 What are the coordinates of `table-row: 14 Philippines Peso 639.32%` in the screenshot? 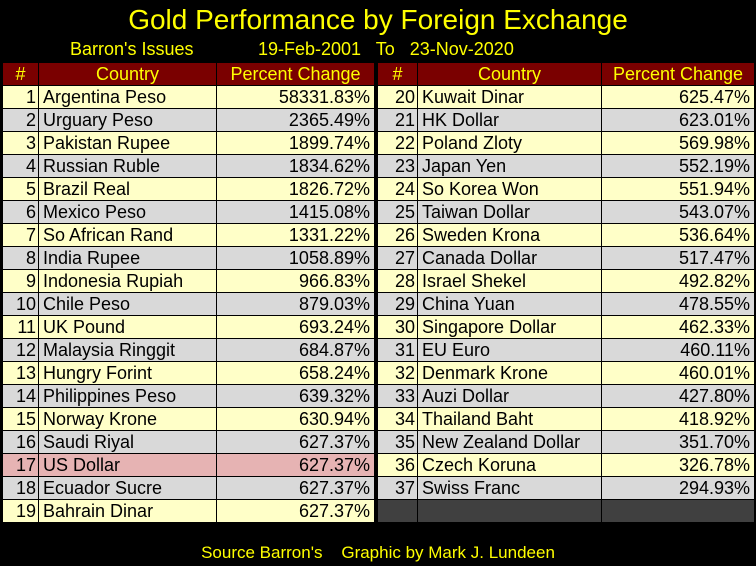 It's located at (188, 396).